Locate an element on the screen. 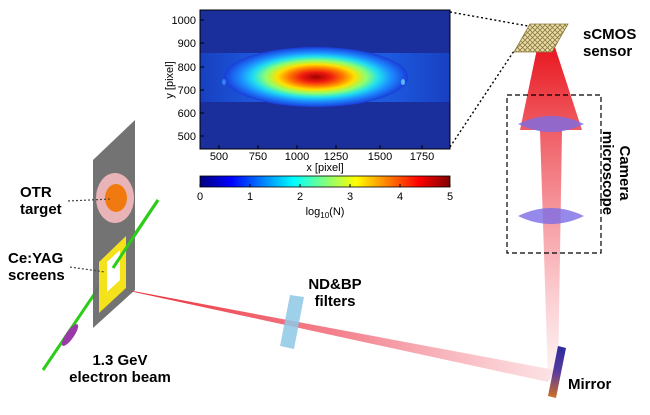 This screenshot has width=650, height=415. y-tick-label: 900 is located at coordinates (187, 44).